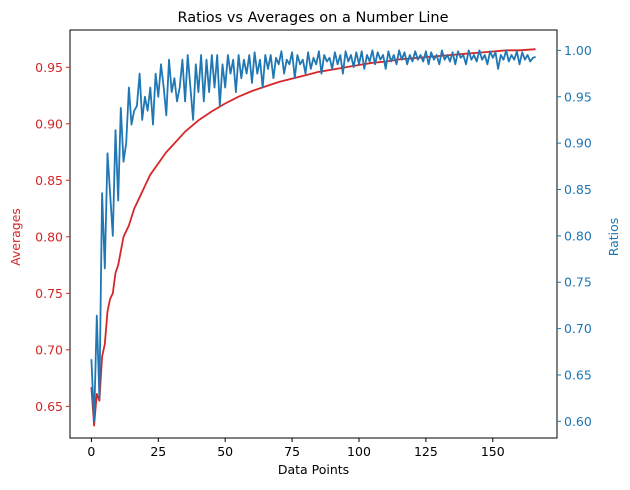 This screenshot has width=630, height=490. Describe the element at coordinates (312, 18) in the screenshot. I see `chart-title: Ratios vs Averages on a Number Line` at that location.